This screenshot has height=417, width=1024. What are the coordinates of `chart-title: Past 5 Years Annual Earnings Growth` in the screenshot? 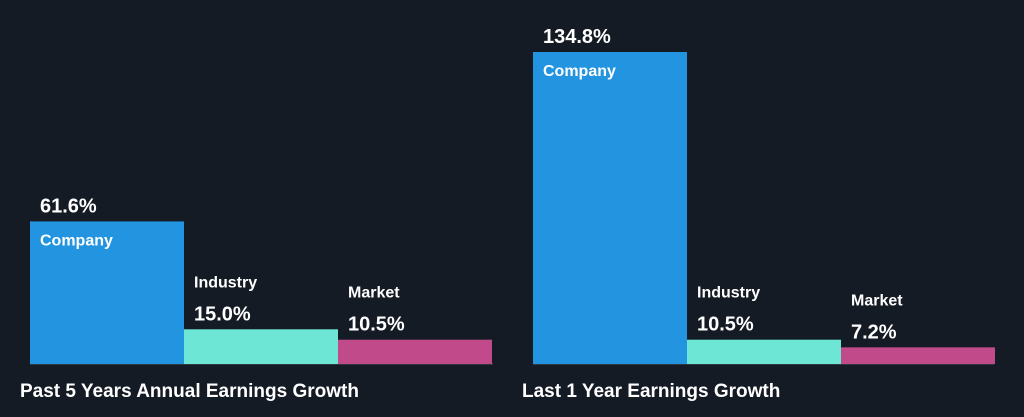 It's located at (189, 391).